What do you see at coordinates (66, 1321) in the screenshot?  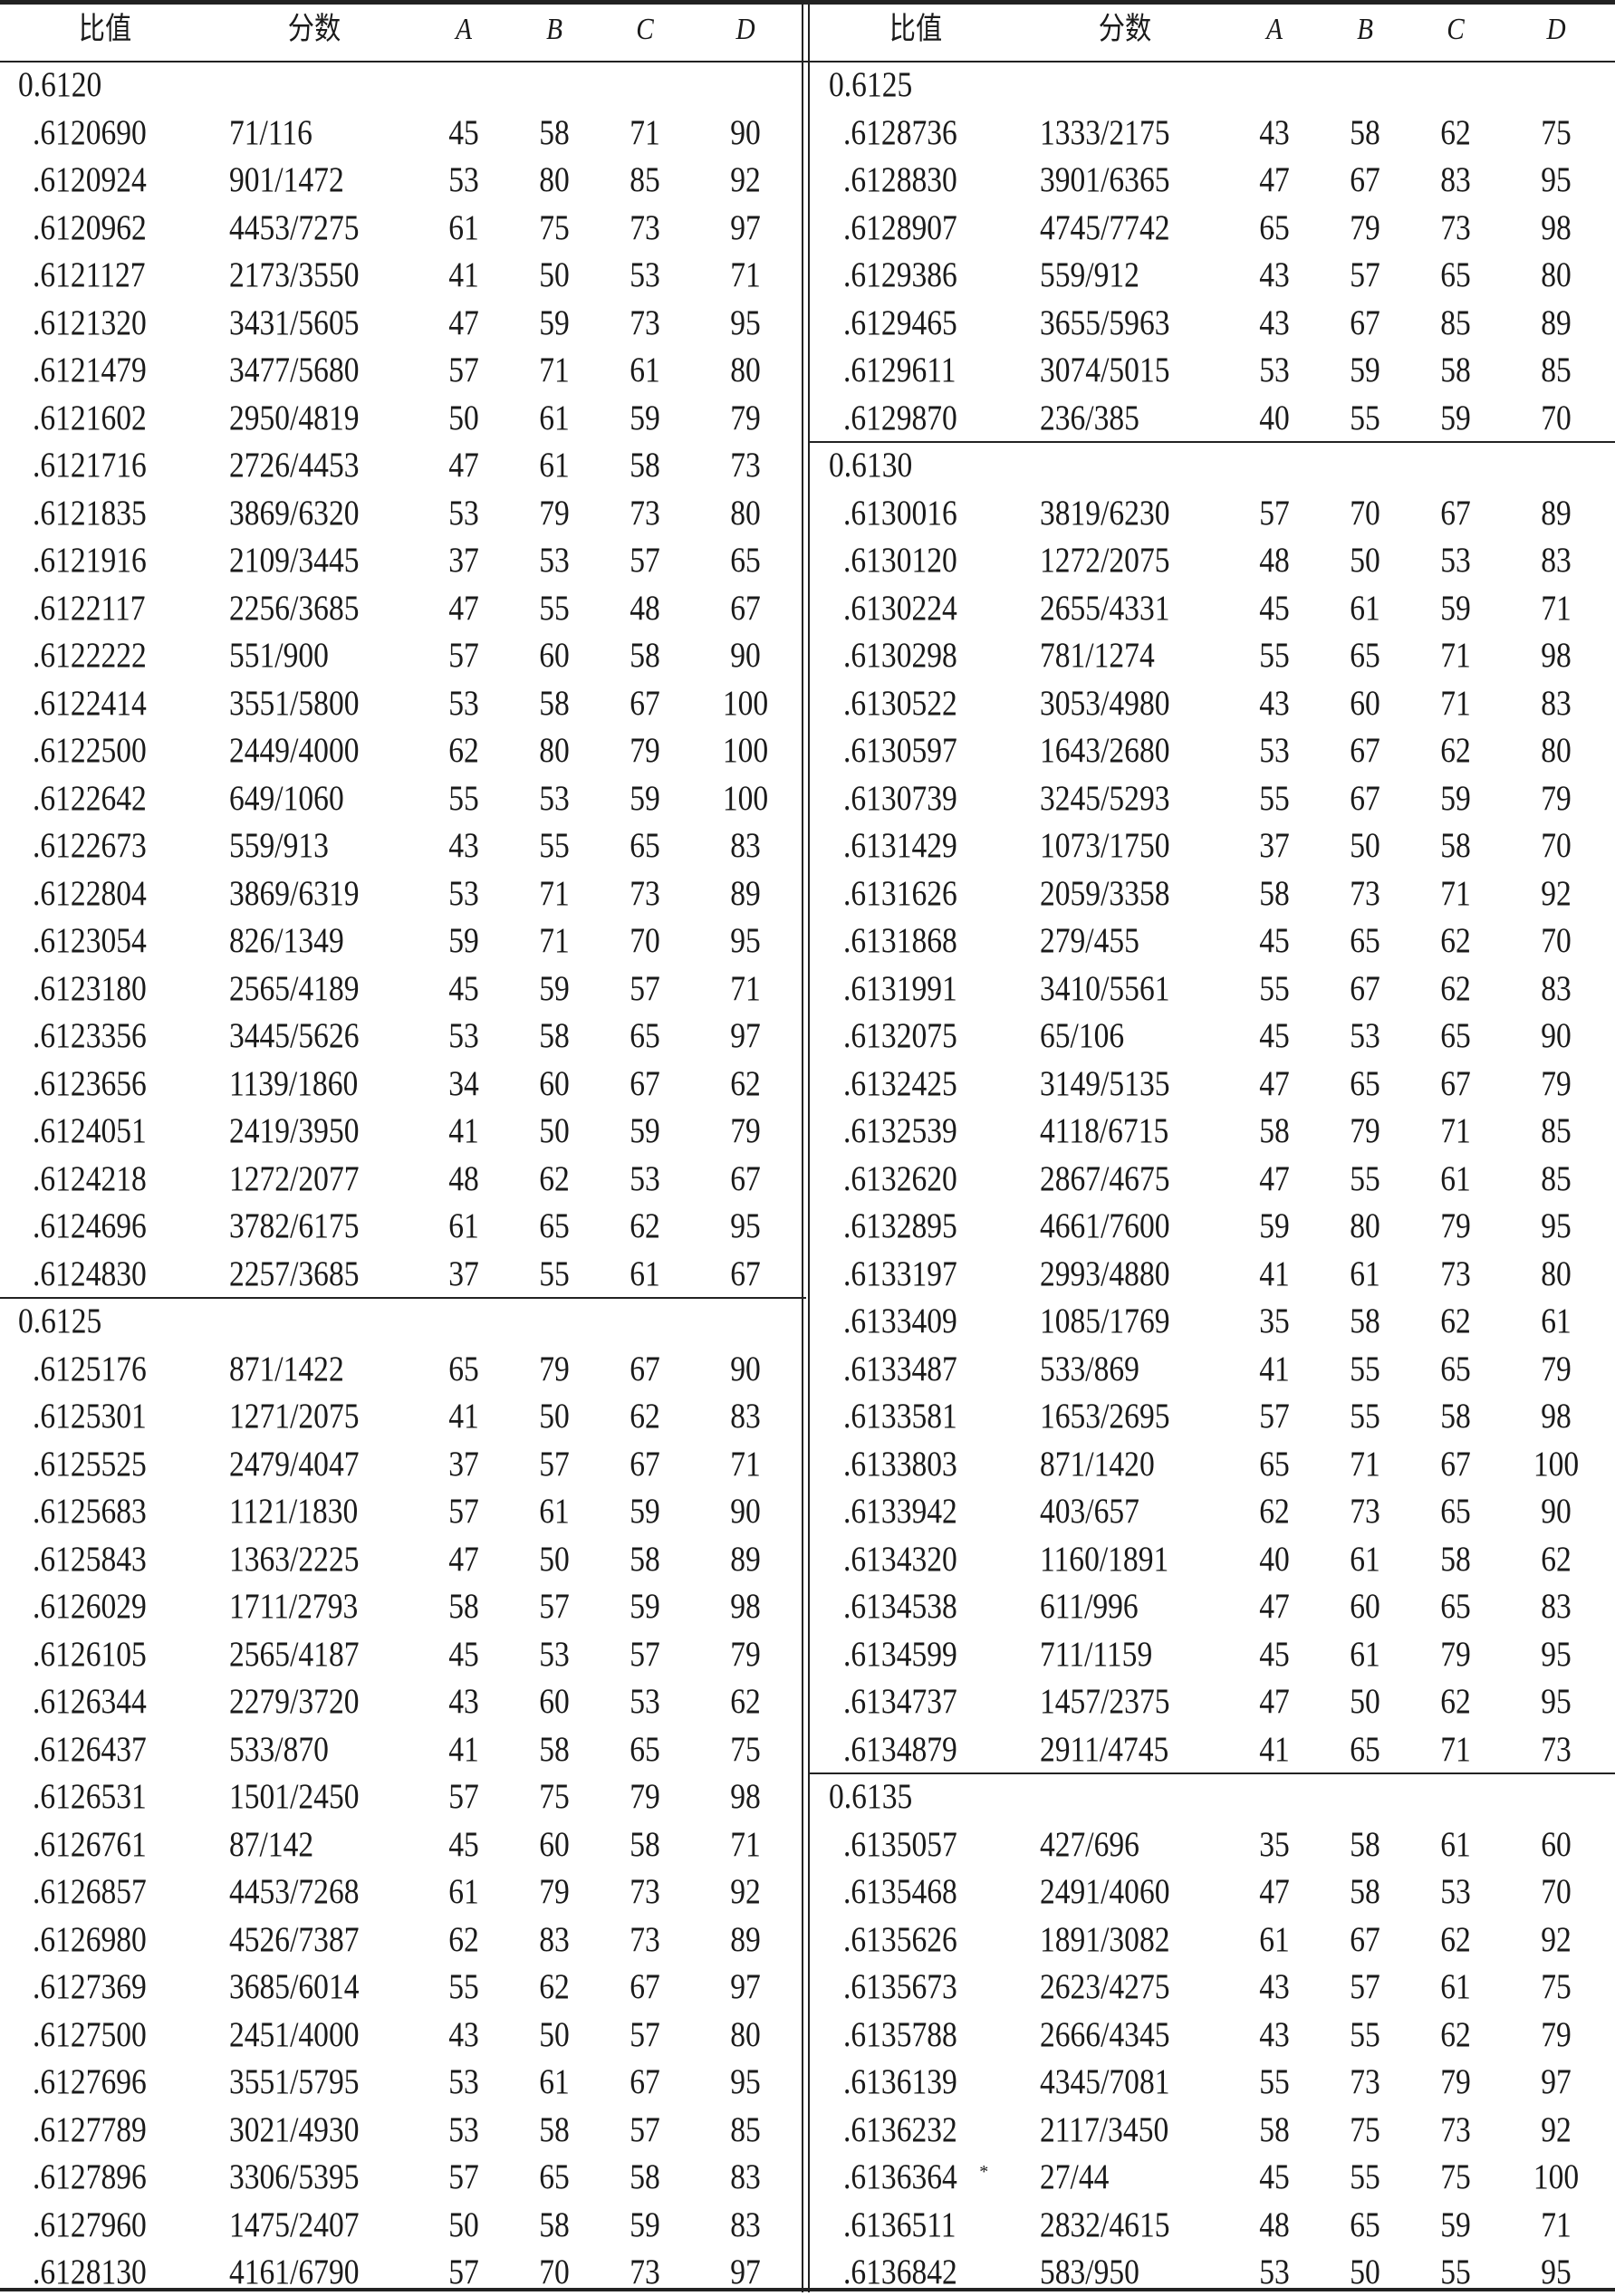 I see `group-label: 0.6125` at bounding box center [66, 1321].